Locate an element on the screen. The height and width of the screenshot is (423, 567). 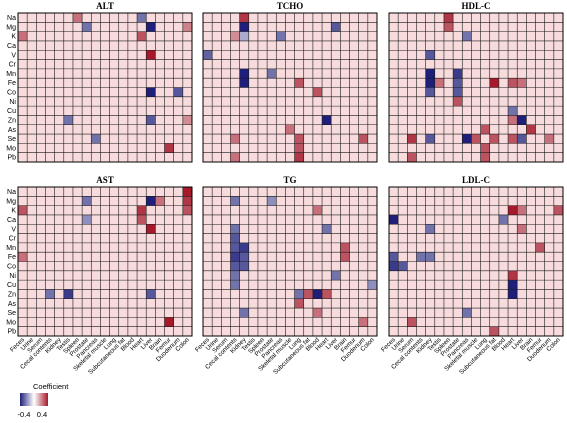
row-label: Mn is located at coordinates (11, 74).